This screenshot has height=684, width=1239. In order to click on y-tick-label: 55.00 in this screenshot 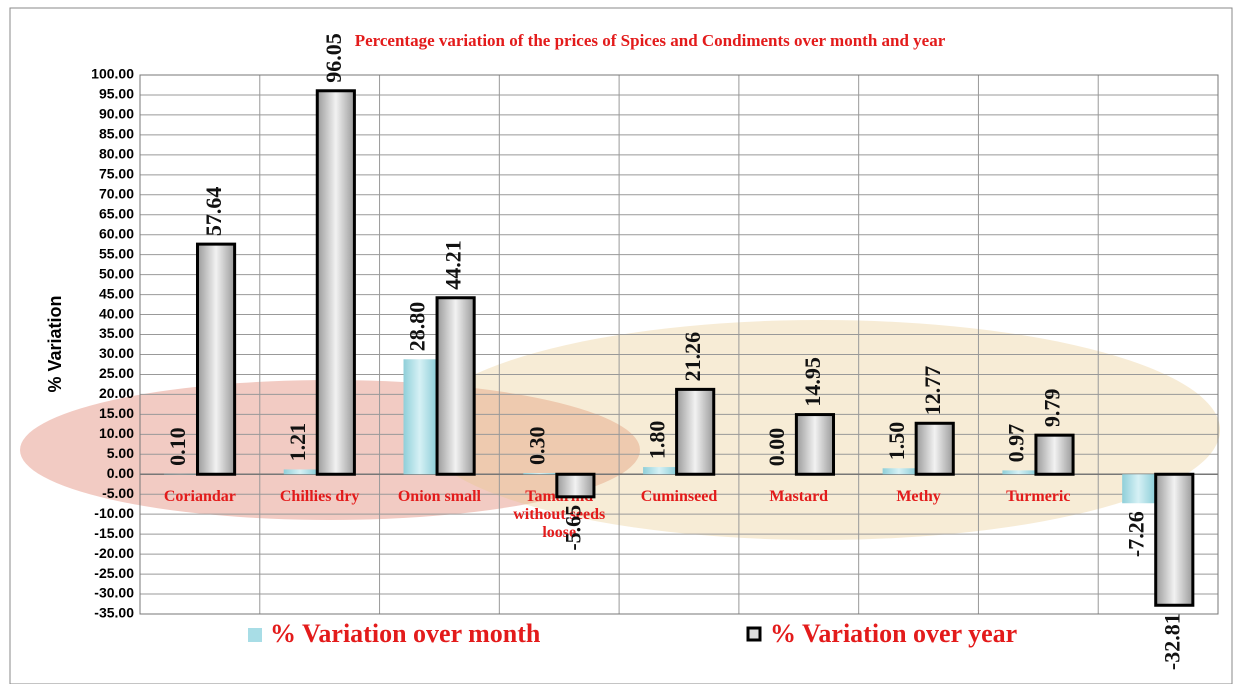, I will do `click(116, 253)`.